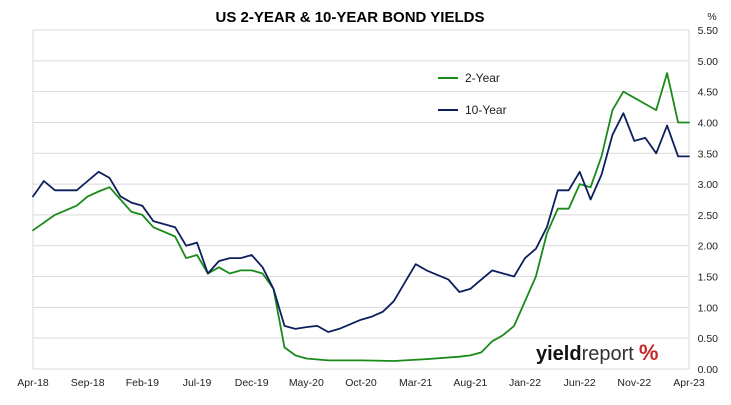 Image resolution: width=731 pixels, height=405 pixels. I want to click on legend-label-10-year: 10-Year, so click(486, 110).